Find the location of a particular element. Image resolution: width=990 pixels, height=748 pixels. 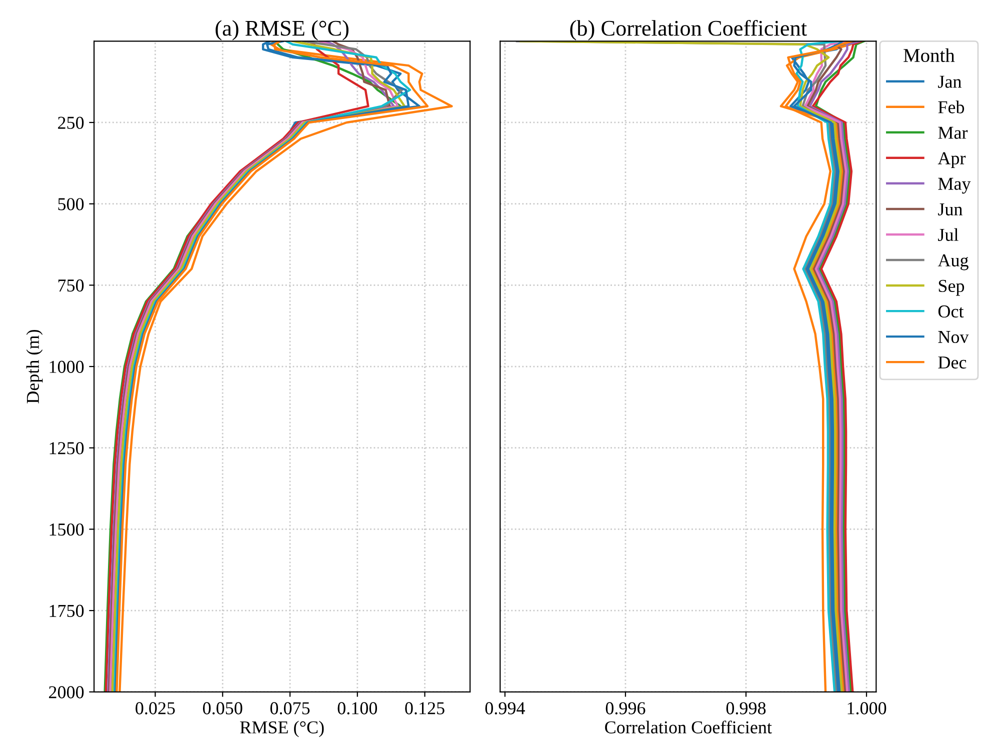

chart-title: (a) RMSE (°C) is located at coordinates (282, 30).